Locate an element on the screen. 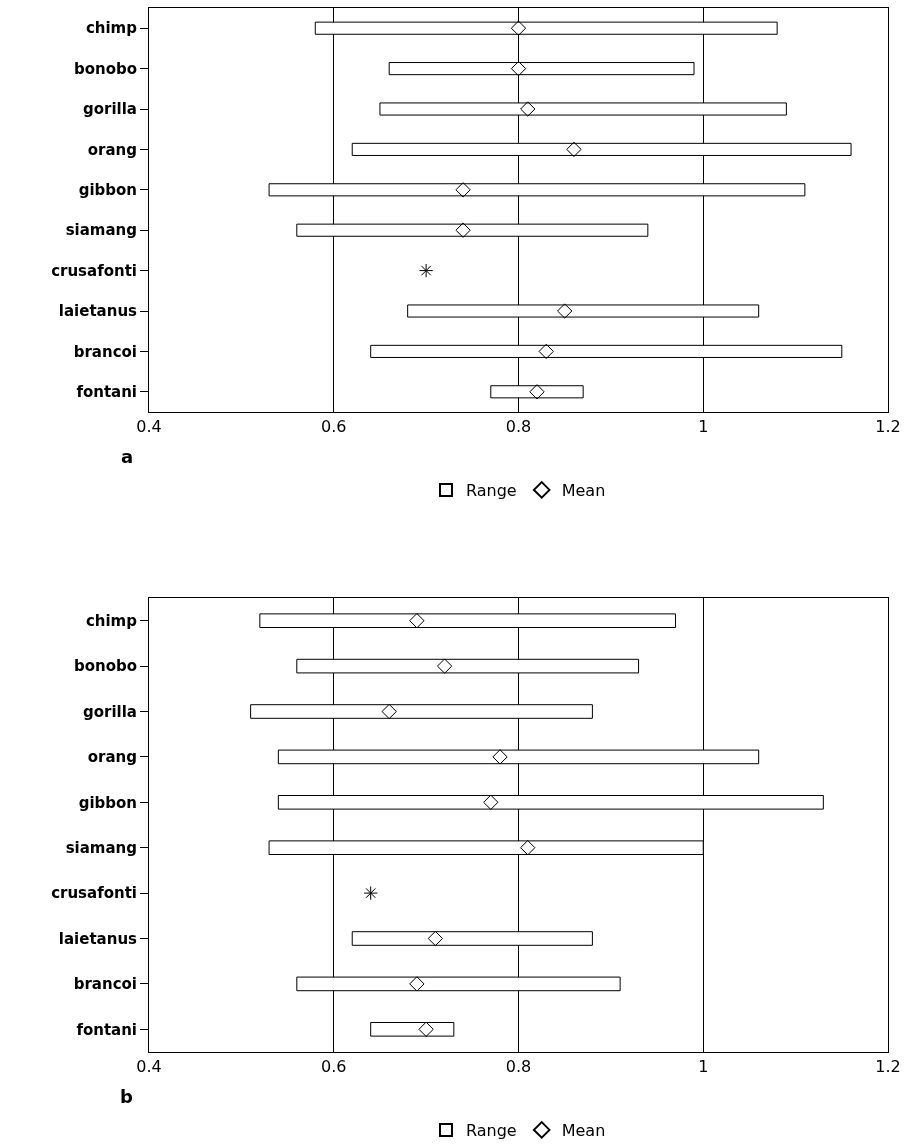 The height and width of the screenshot is (1148, 909). text: a is located at coordinates (127, 456).